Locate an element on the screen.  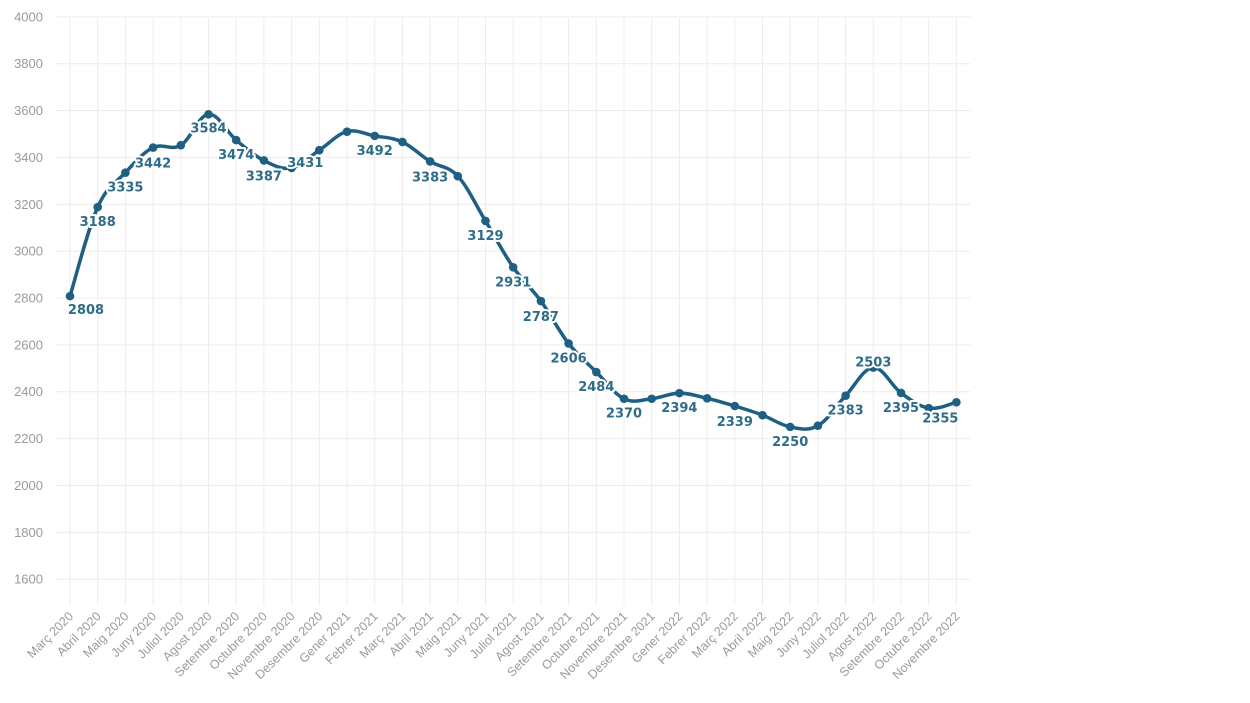
data-label: 2250 is located at coordinates (790, 442).